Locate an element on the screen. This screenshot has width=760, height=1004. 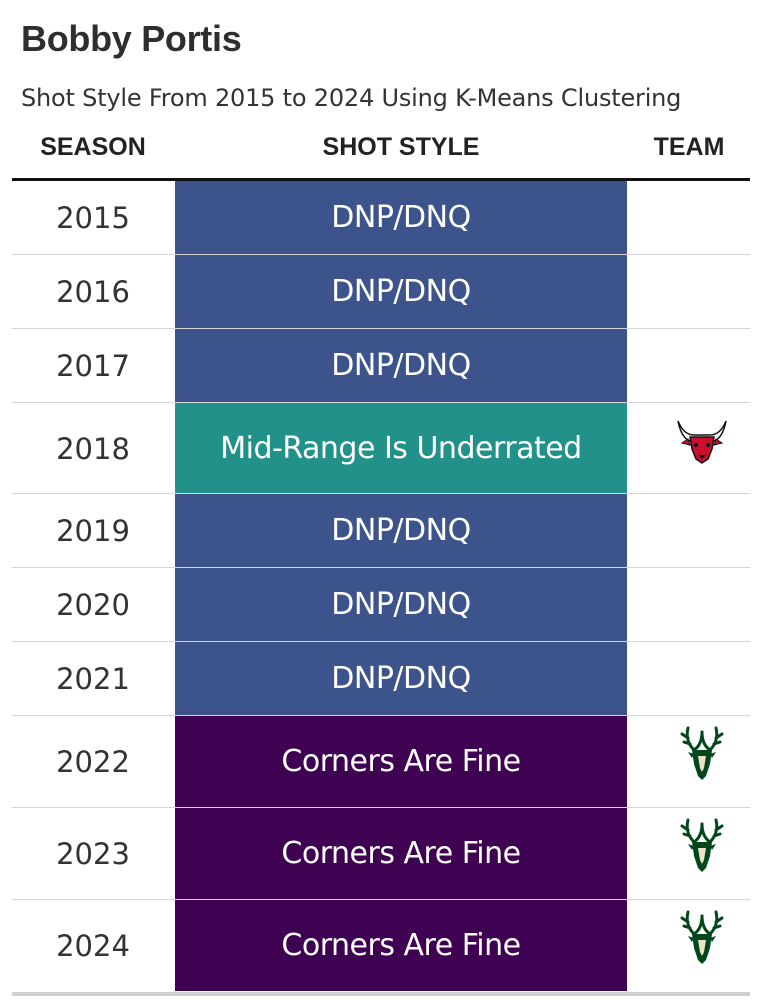
table-row: 2021 DNP/DNQ is located at coordinates (381, 679).